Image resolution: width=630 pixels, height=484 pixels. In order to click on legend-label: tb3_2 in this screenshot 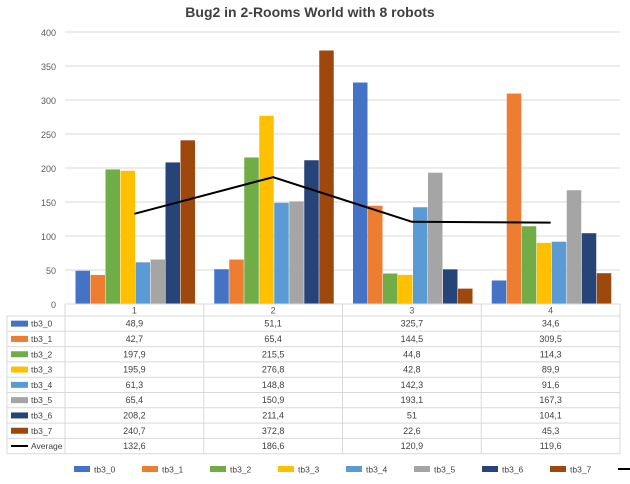, I will do `click(241, 470)`.